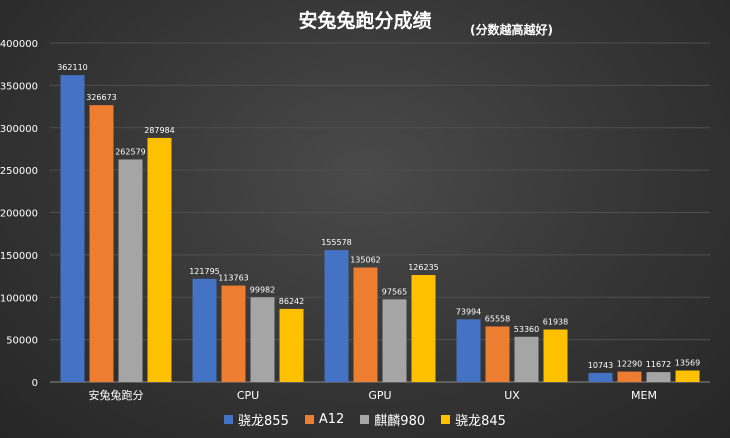 This screenshot has width=730, height=438. I want to click on data-label: 53360, so click(526, 329).